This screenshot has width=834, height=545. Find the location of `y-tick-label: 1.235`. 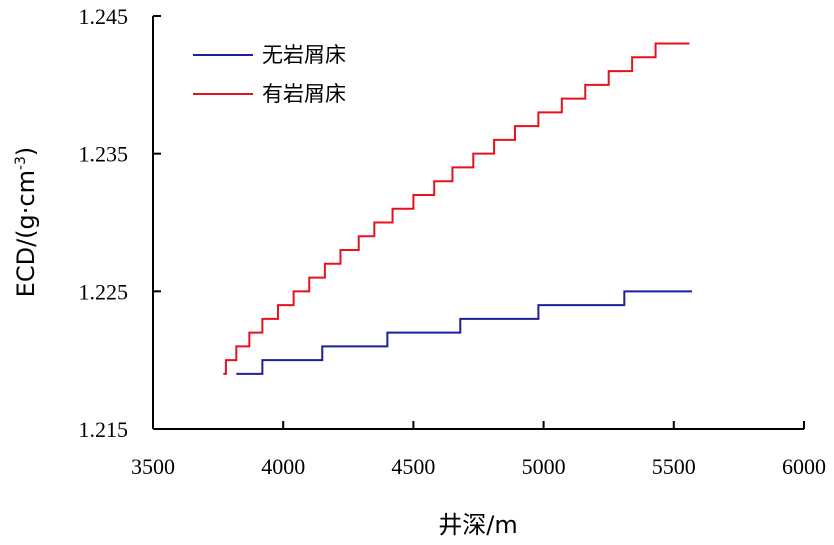

y-tick-label: 1.235 is located at coordinates (104, 154).